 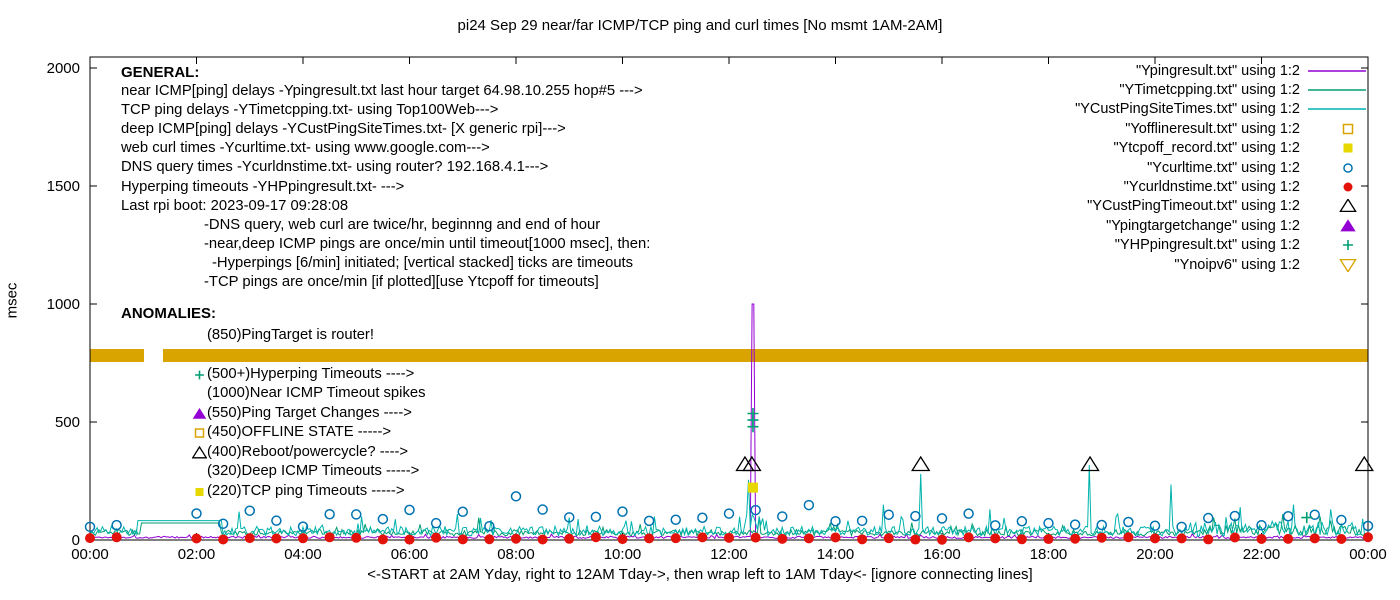 I want to click on legend-item: "Ycurltime.txt" using 1:2, so click(x=1221, y=167).